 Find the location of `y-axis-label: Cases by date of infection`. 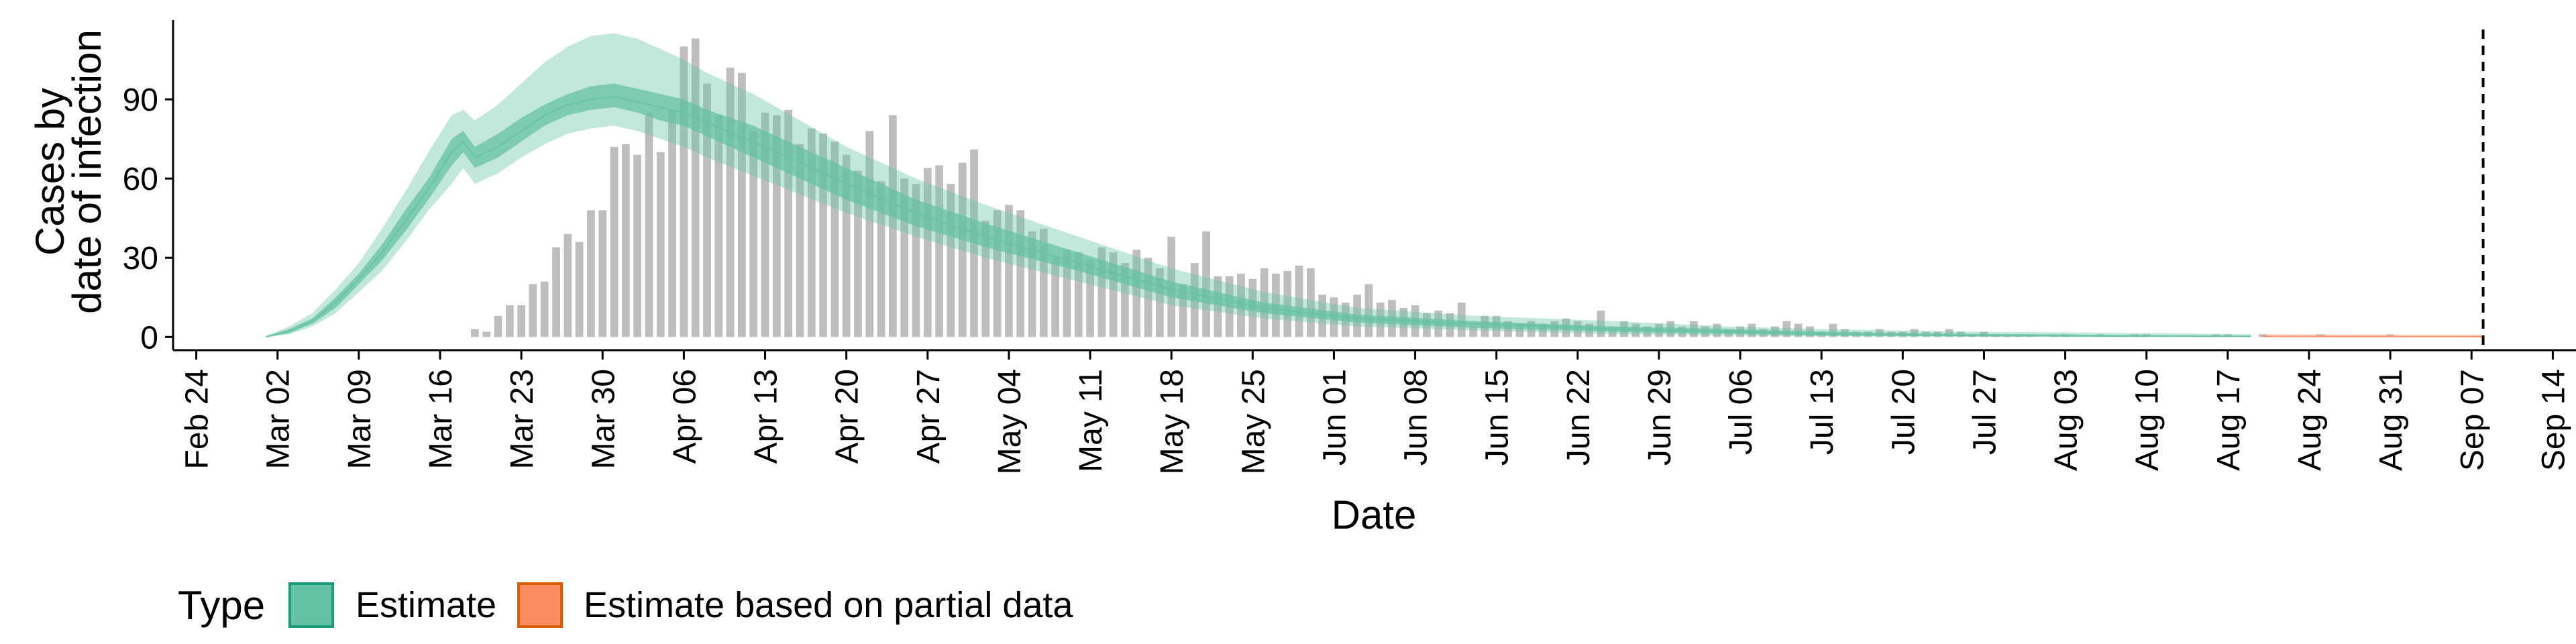

y-axis-label: Cases by date of infection is located at coordinates (68, 172).